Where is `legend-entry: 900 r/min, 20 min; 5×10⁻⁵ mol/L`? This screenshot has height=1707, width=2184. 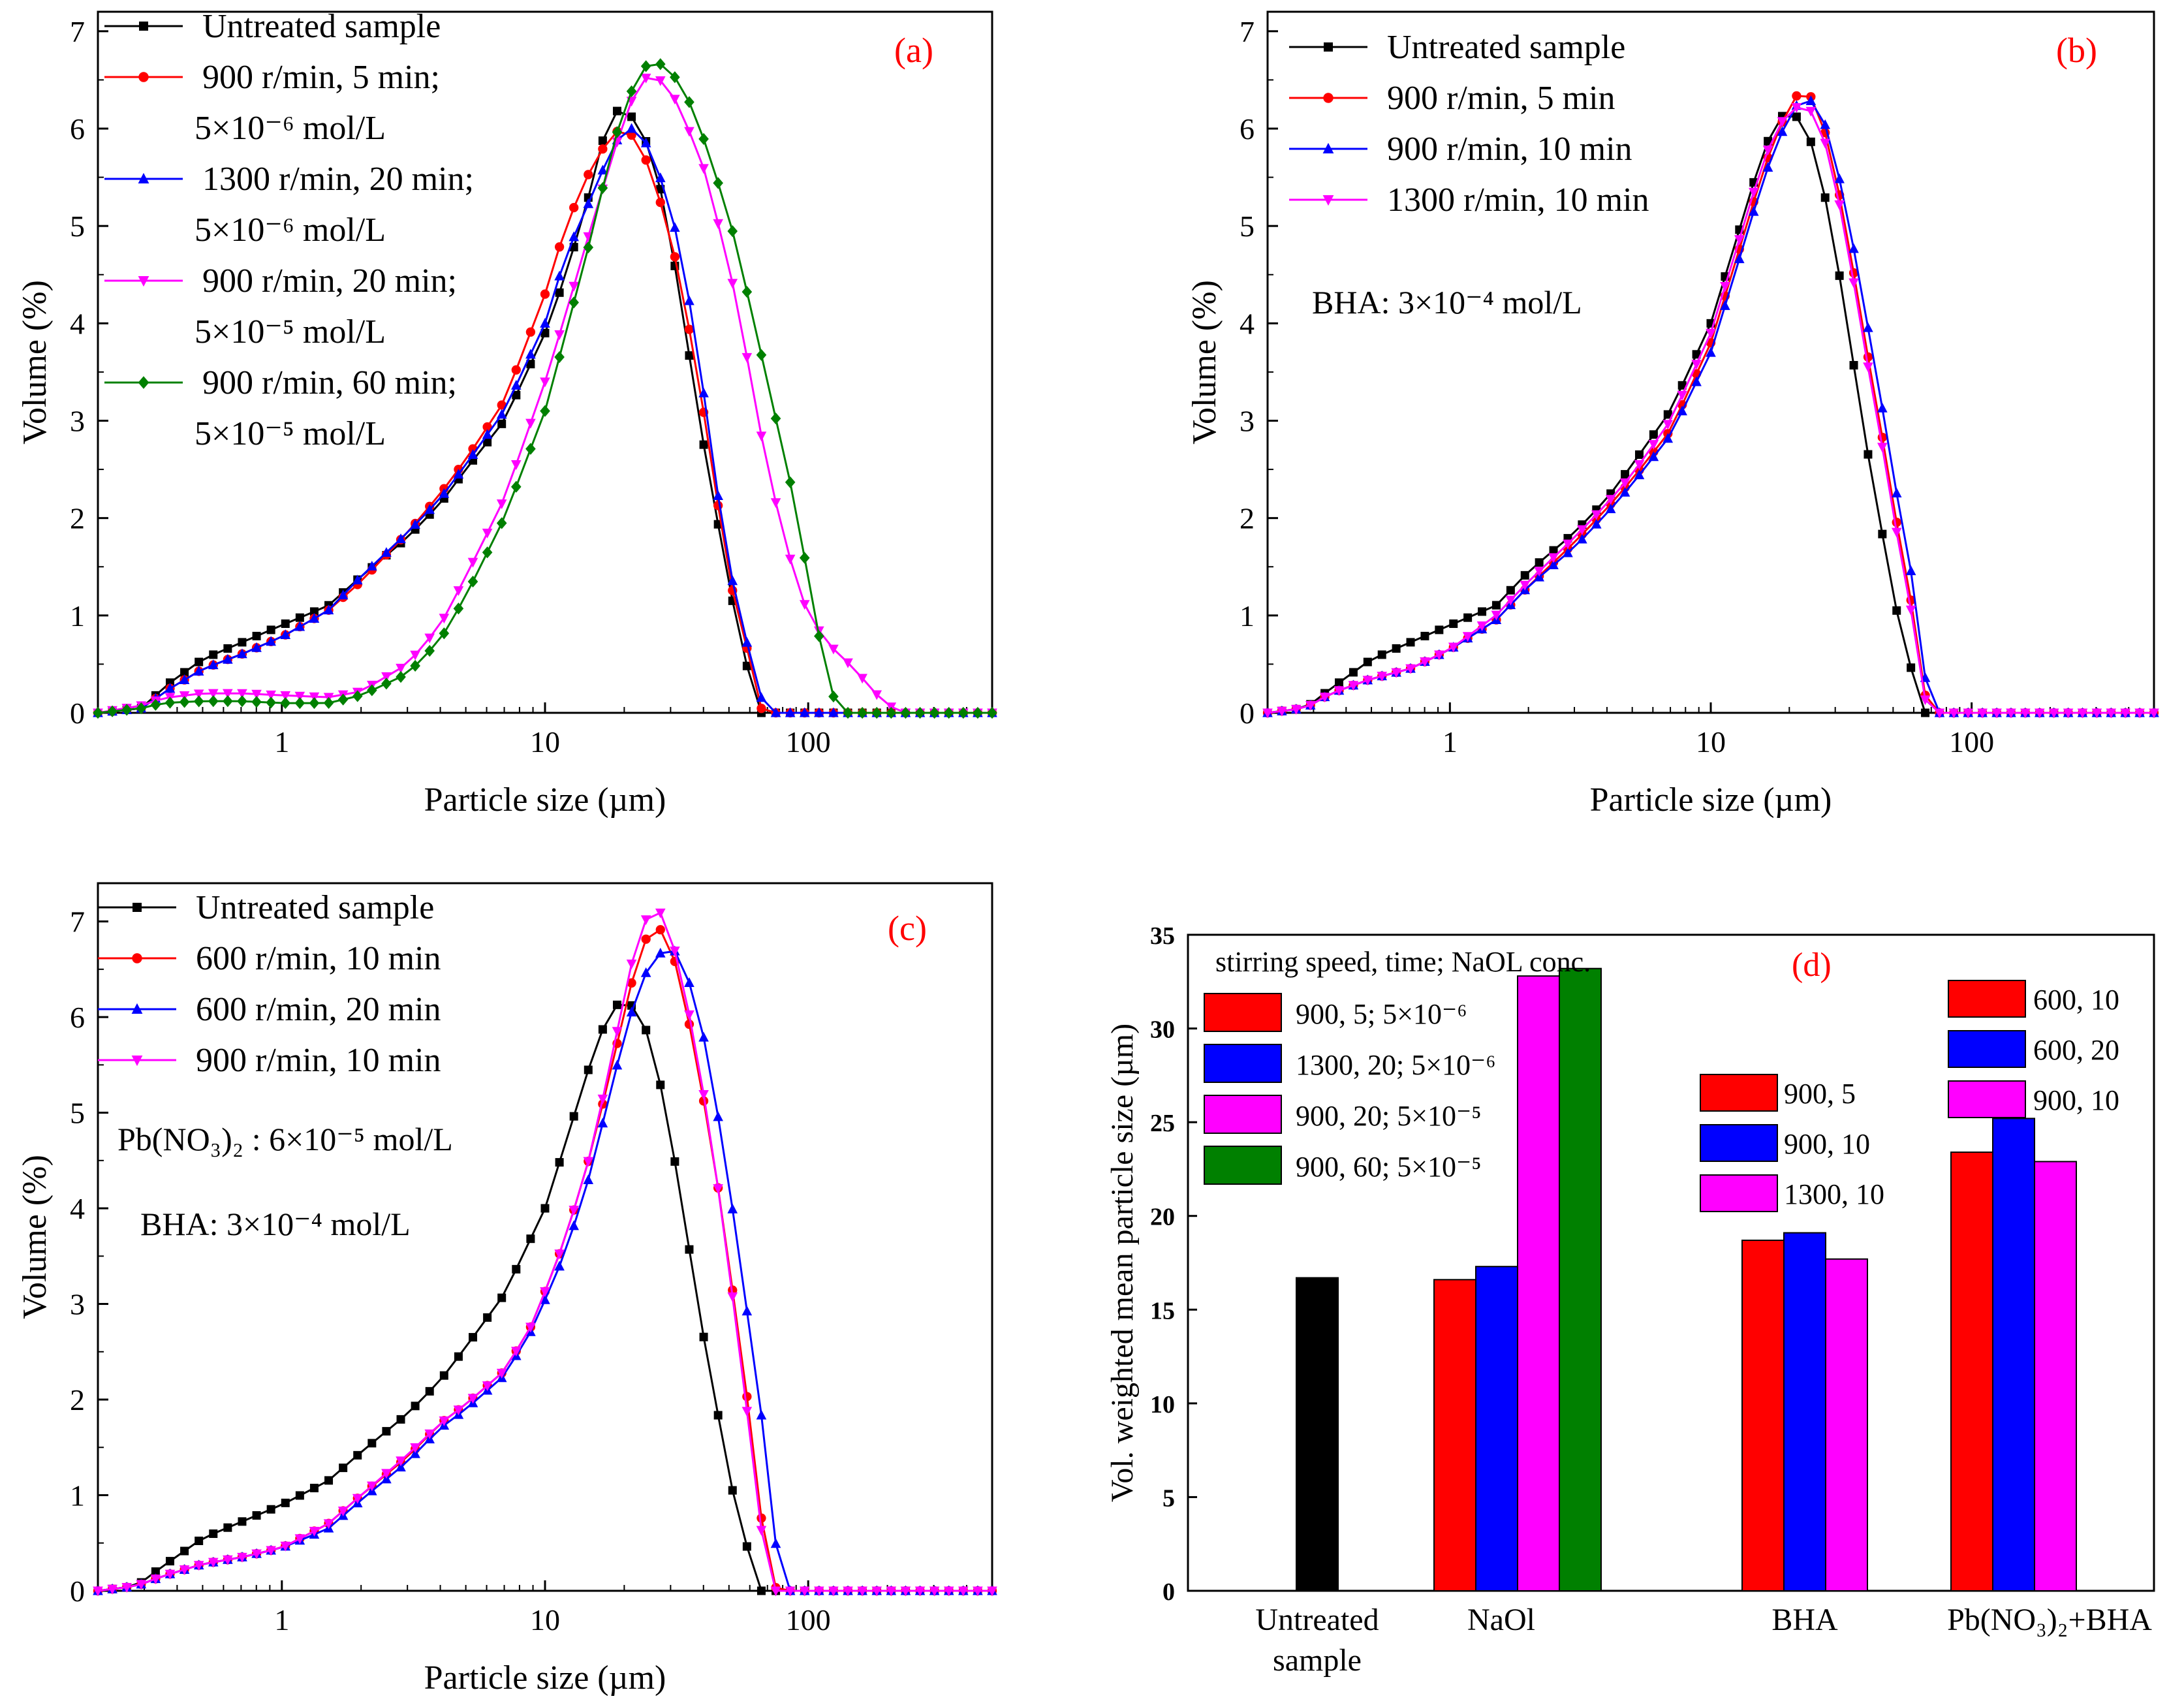 legend-entry: 900 r/min, 20 min; 5×10⁻⁵ mol/L is located at coordinates (281, 306).